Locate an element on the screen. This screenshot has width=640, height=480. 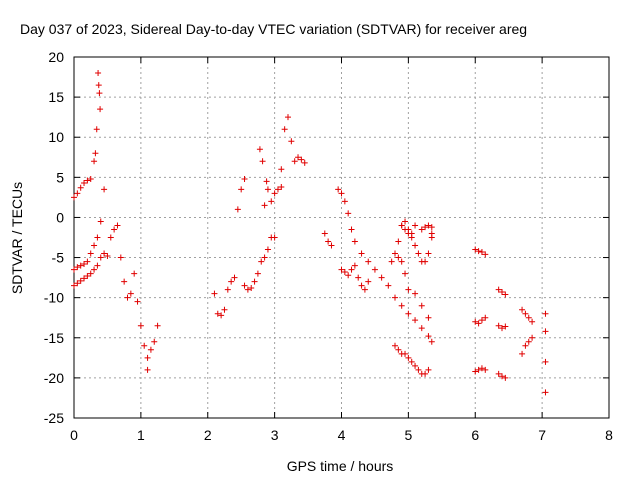
x-tick-labels: 0 1 2 3 4 5 6 7 8 is located at coordinates (341, 435).